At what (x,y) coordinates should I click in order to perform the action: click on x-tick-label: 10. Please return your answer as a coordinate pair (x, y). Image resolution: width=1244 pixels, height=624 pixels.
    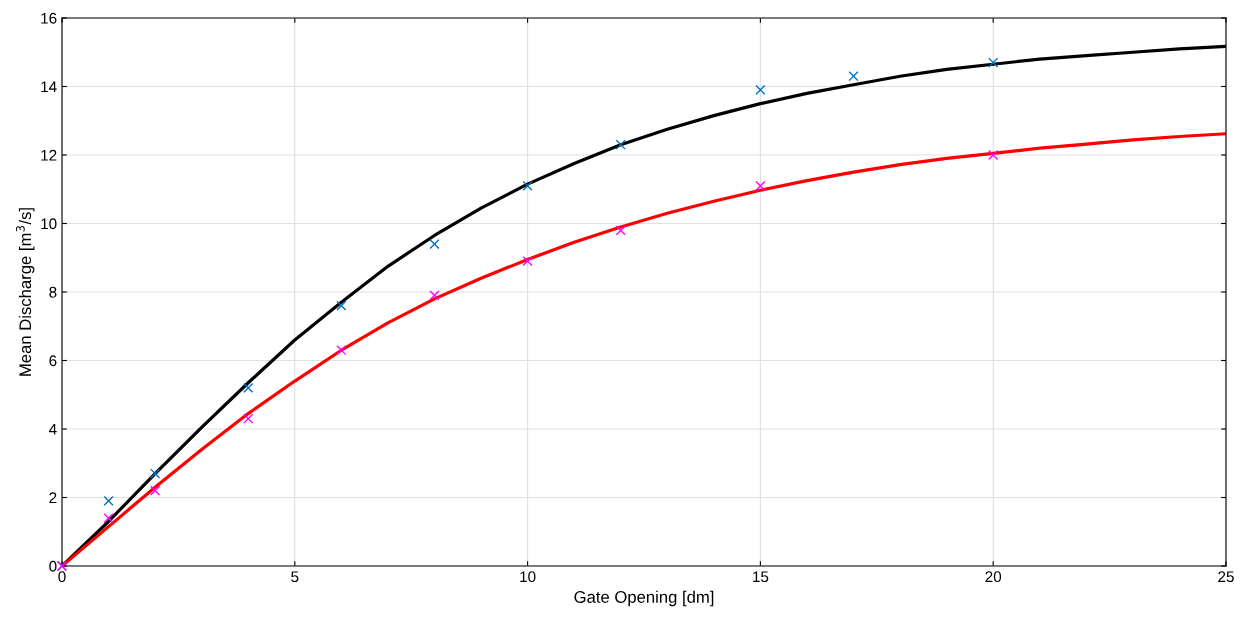
    Looking at the image, I should click on (528, 577).